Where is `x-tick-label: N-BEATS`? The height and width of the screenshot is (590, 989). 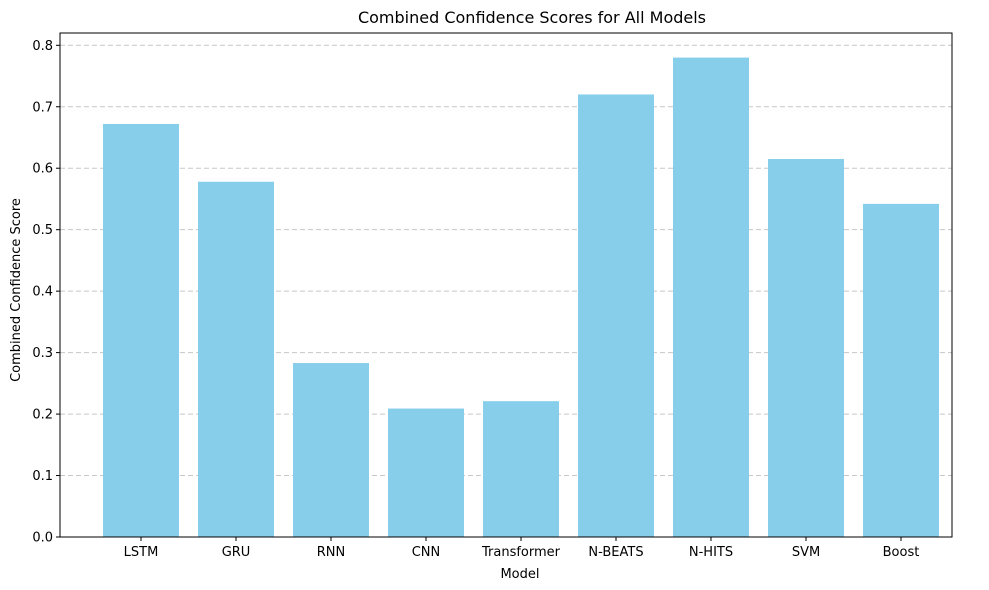
x-tick-label: N-BEATS is located at coordinates (615, 552).